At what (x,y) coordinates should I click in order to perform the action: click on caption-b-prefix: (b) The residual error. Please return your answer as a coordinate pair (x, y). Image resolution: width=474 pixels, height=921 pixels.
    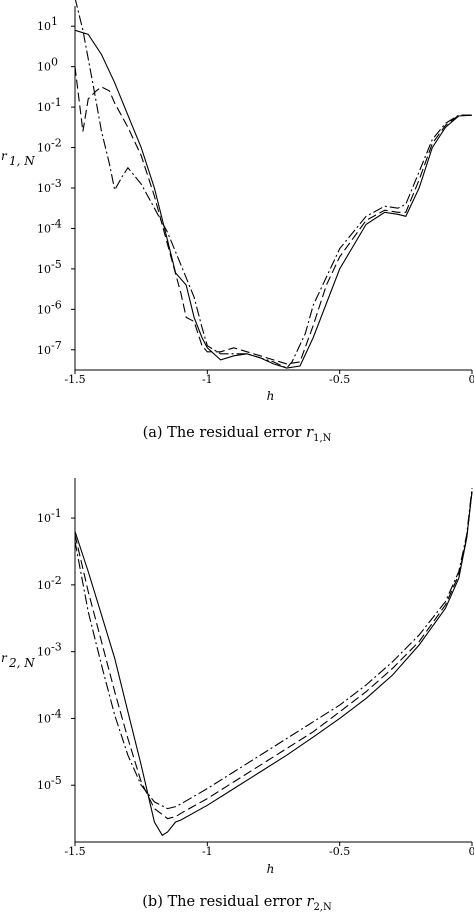
    Looking at the image, I should click on (224, 902).